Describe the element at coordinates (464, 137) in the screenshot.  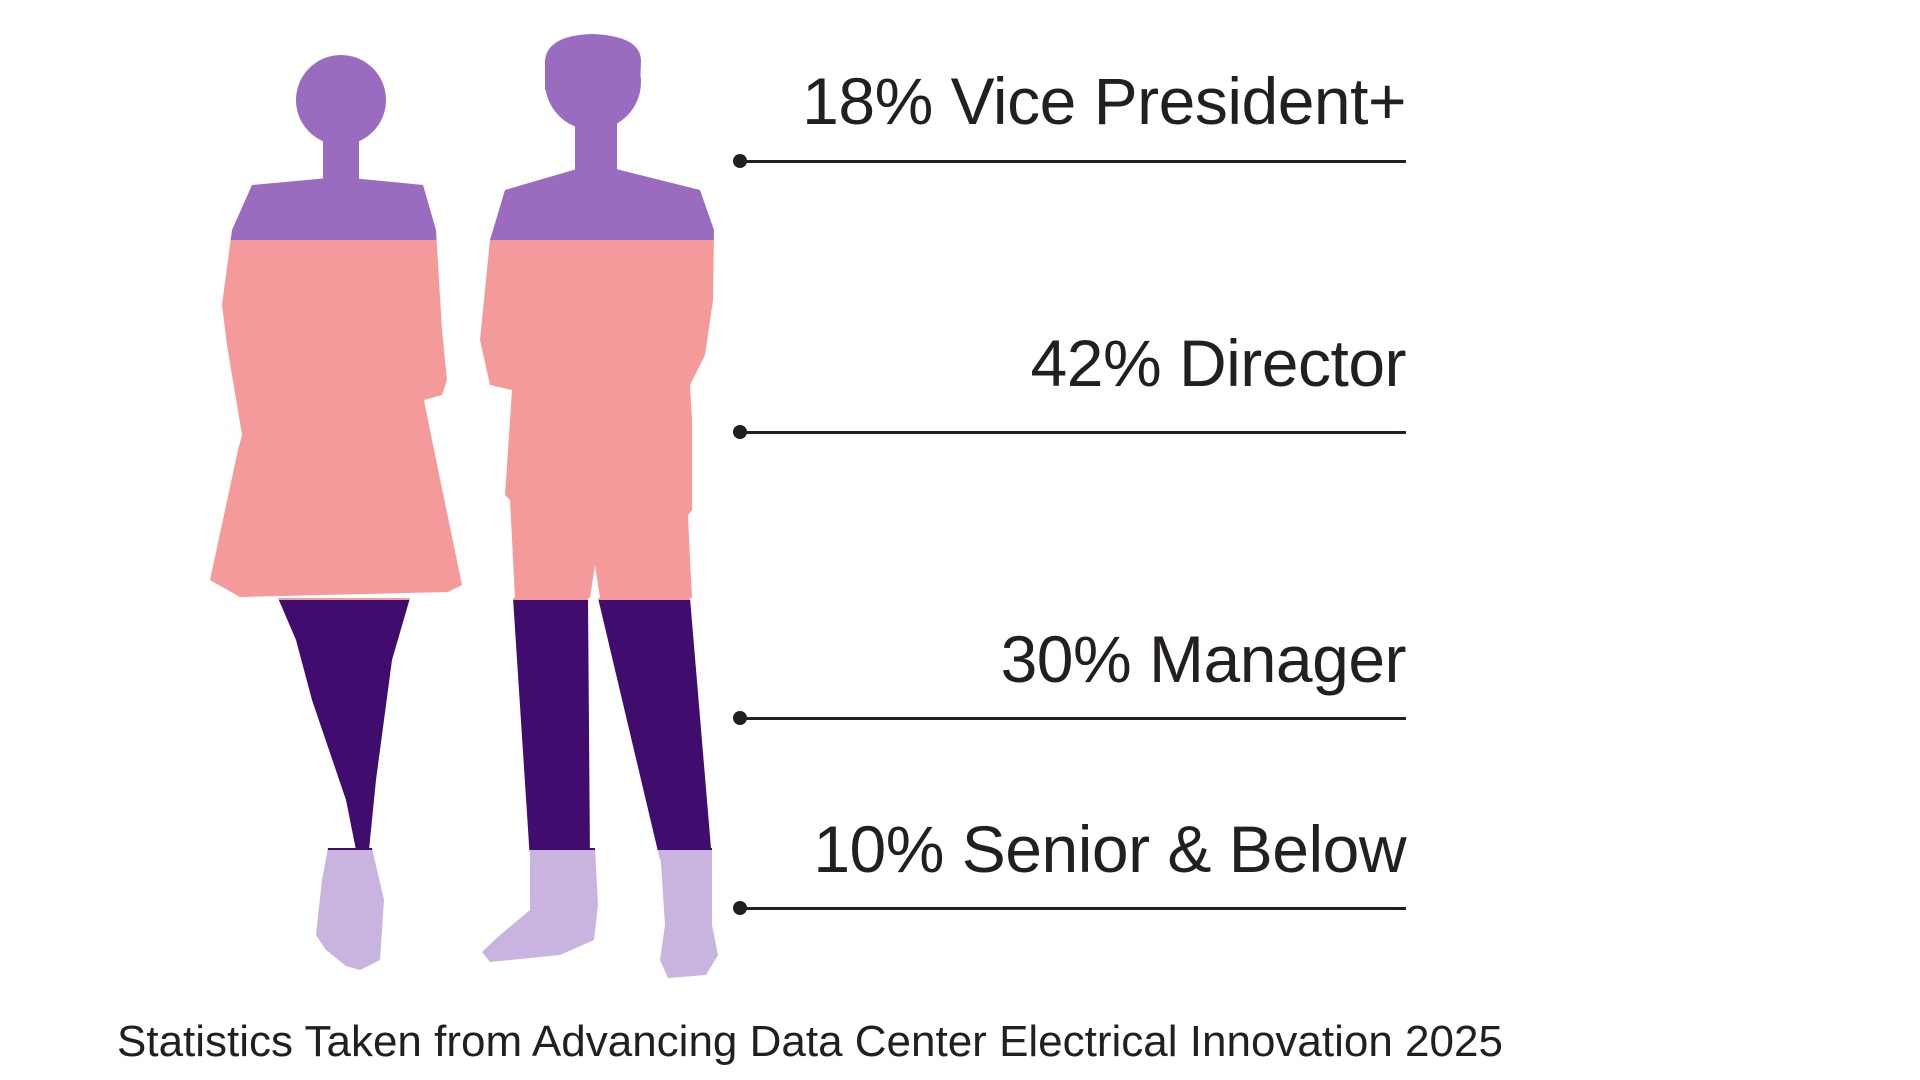
I see `band-vice-president` at that location.